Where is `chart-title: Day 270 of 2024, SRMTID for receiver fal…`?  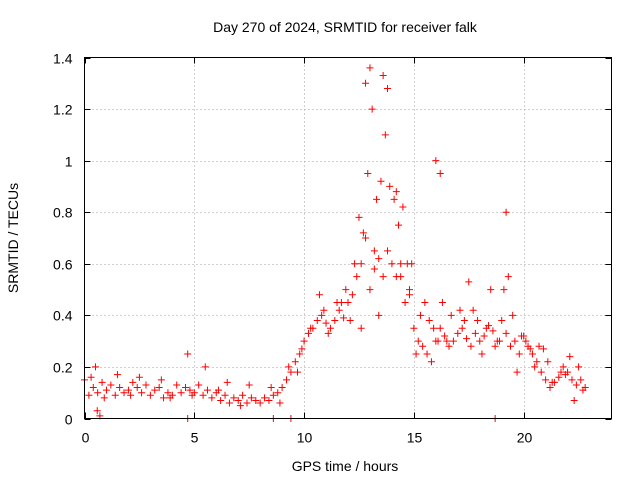 chart-title: Day 270 of 2024, SRMTID for receiver fal… is located at coordinates (345, 27).